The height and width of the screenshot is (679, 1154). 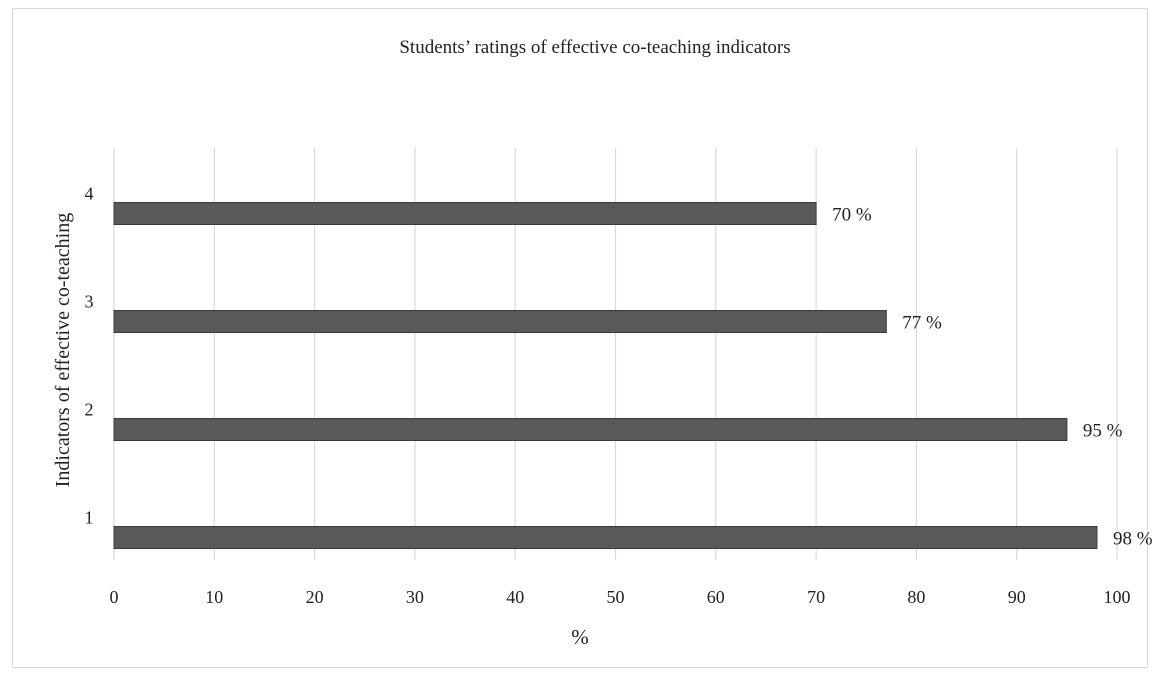 I want to click on y-axis-label: Indicators of effective co-teaching, so click(x=63, y=350).